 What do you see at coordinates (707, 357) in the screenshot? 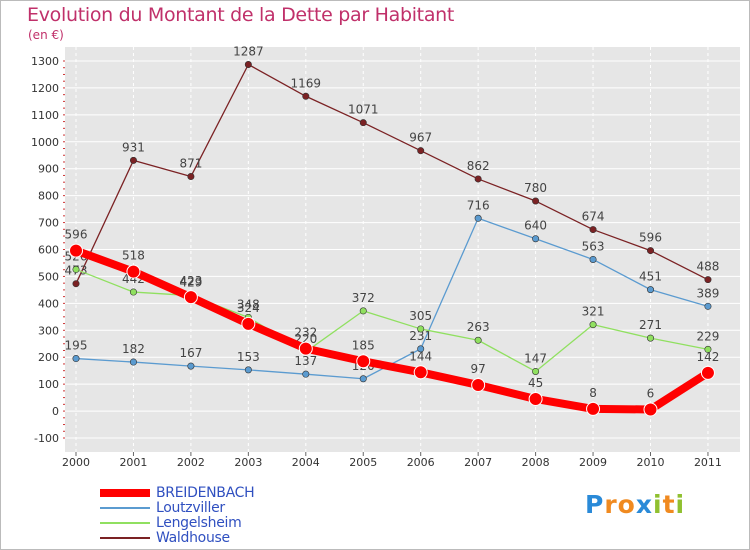
I see `data-label: 142` at bounding box center [707, 357].